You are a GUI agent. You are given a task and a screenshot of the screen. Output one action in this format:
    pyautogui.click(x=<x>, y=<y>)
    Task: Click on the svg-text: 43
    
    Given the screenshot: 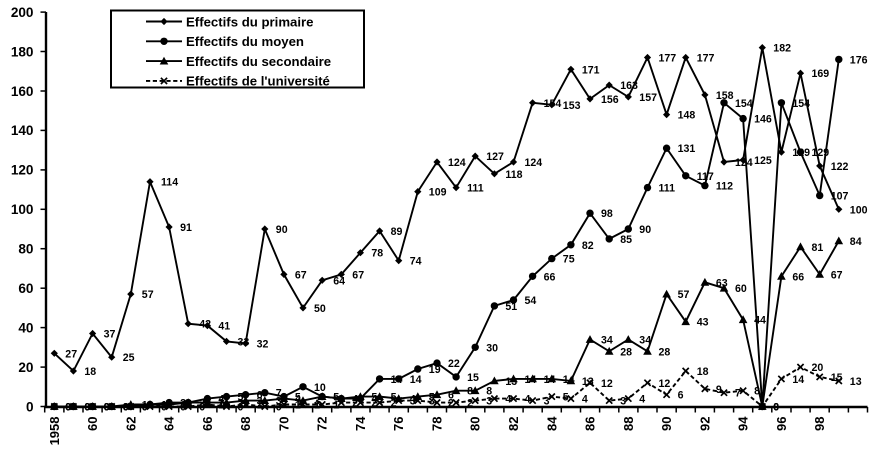 What is the action you would take?
    pyautogui.click(x=703, y=323)
    